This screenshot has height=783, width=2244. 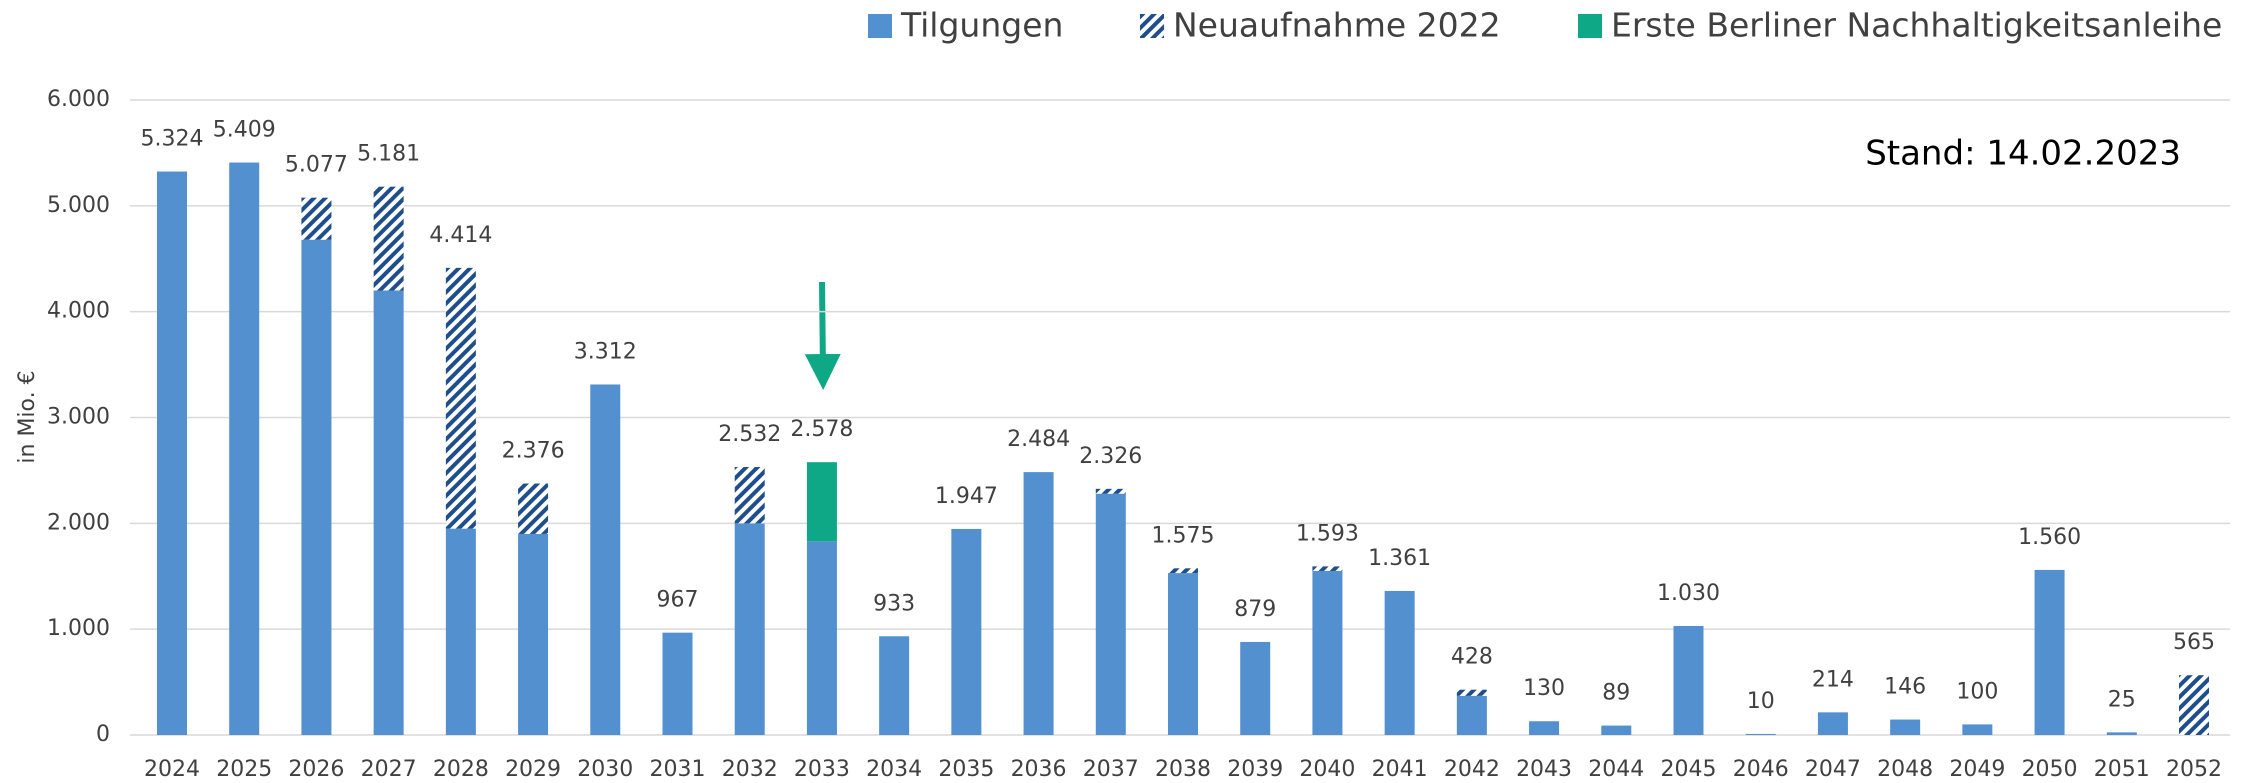 I want to click on y-tick-label: 3.000, so click(x=78, y=417).